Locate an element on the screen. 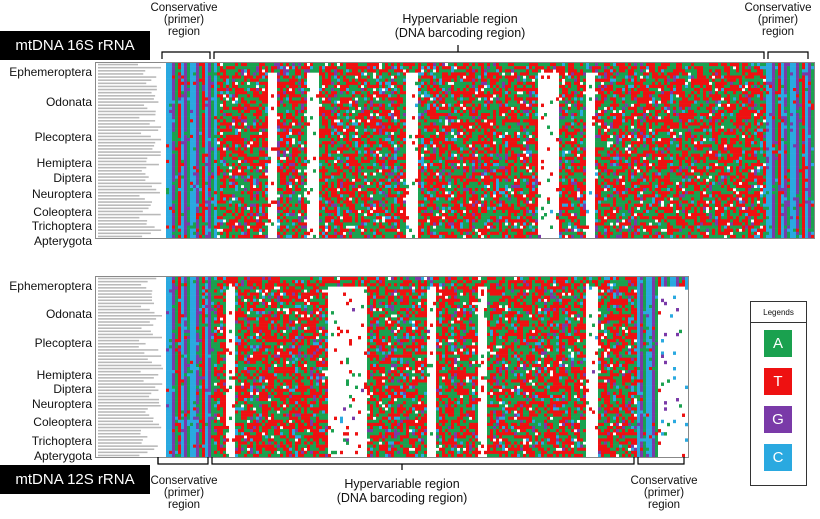 Image resolution: width=820 pixels, height=519 pixels. panel-12s-order-coleoptera: Coleoptera is located at coordinates (62, 422).